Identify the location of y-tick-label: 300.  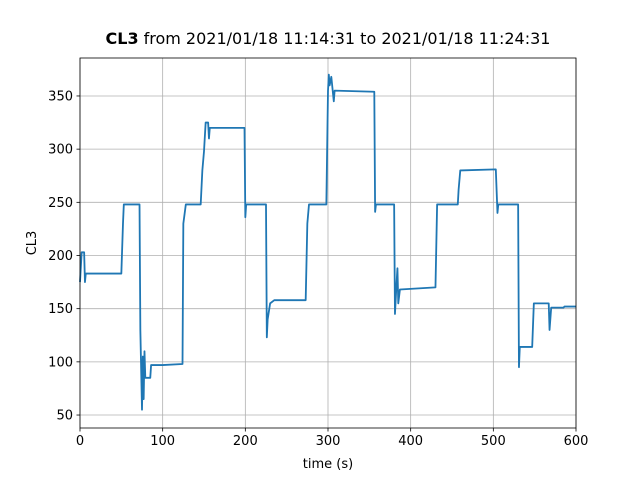
(60, 150).